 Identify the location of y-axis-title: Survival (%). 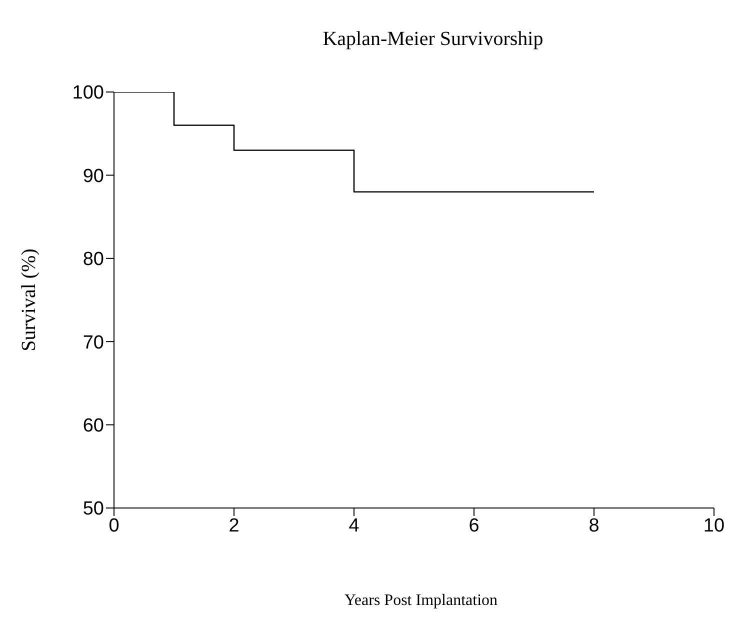
(29, 300).